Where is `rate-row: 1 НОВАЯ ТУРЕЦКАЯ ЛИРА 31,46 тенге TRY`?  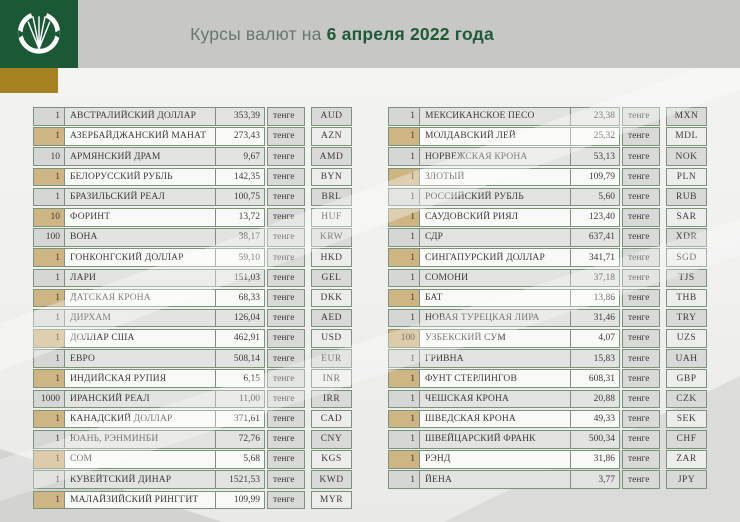 rate-row: 1 НОВАЯ ТУРЕЦКАЯ ЛИРА 31,46 тенге TRY is located at coordinates (547, 318).